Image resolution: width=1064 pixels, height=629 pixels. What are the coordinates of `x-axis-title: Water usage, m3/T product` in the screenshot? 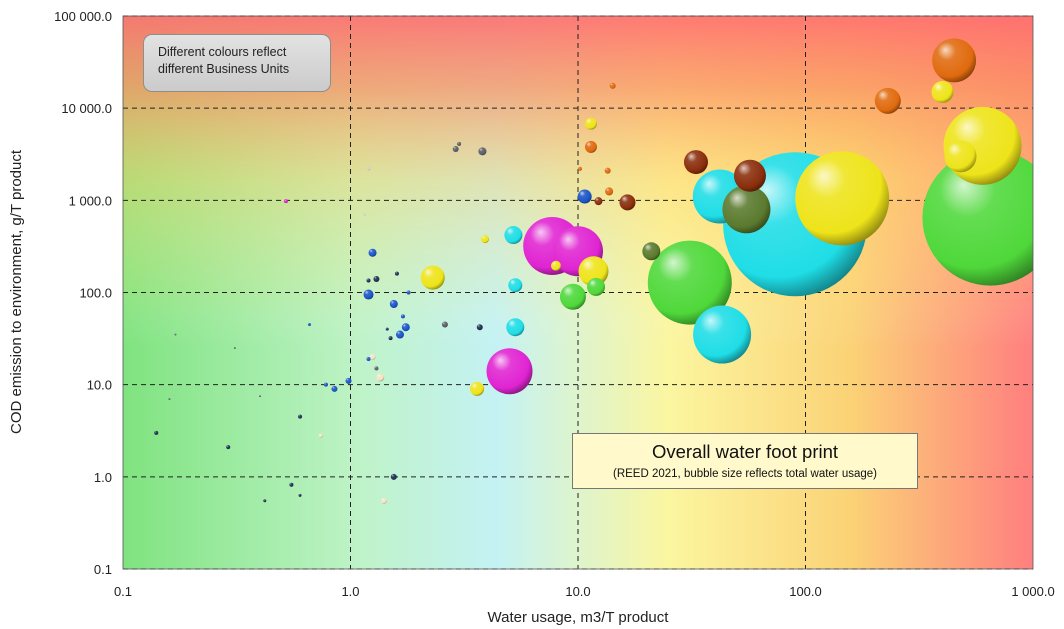 It's located at (579, 617).